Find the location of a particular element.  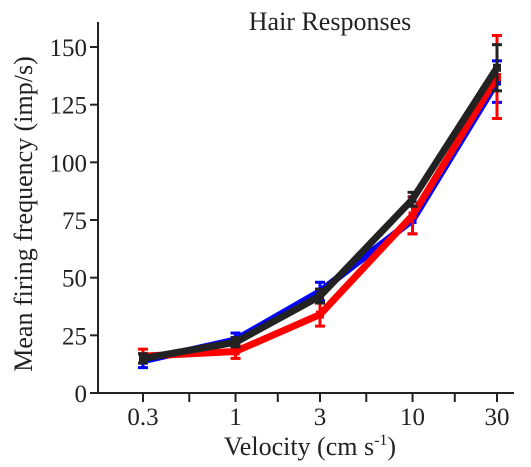

y-tick-label: 25 is located at coordinates (74, 336).